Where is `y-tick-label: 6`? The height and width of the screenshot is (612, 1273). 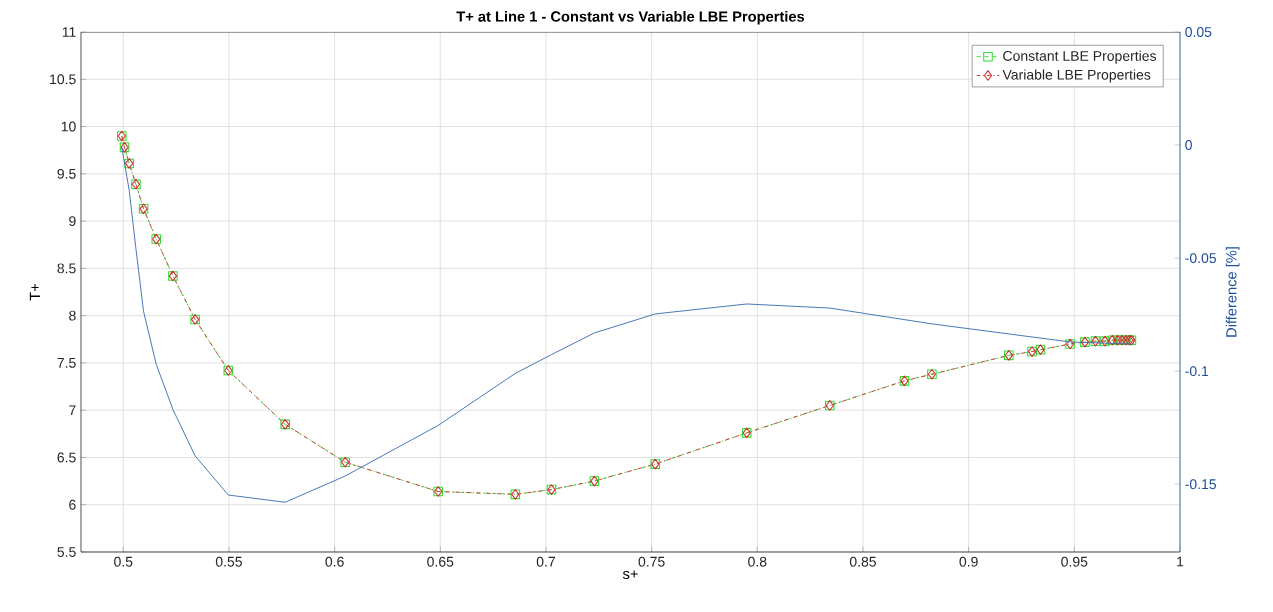
y-tick-label: 6 is located at coordinates (72, 504).